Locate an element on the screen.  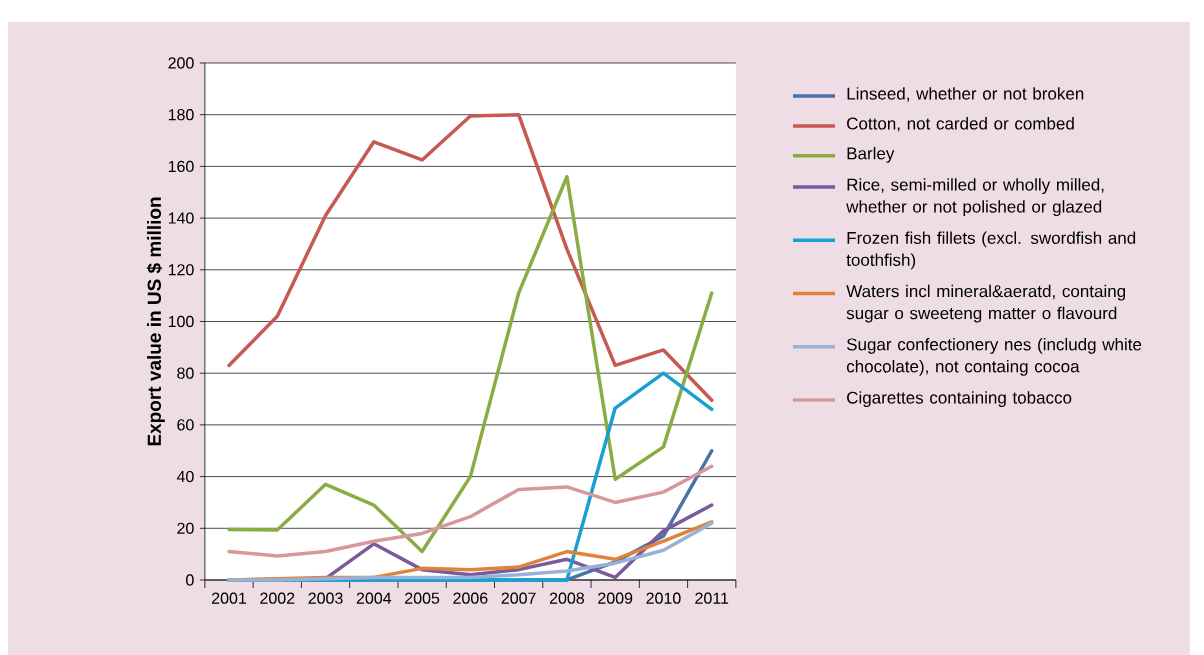
y-tick-label: 200 is located at coordinates (181, 63).